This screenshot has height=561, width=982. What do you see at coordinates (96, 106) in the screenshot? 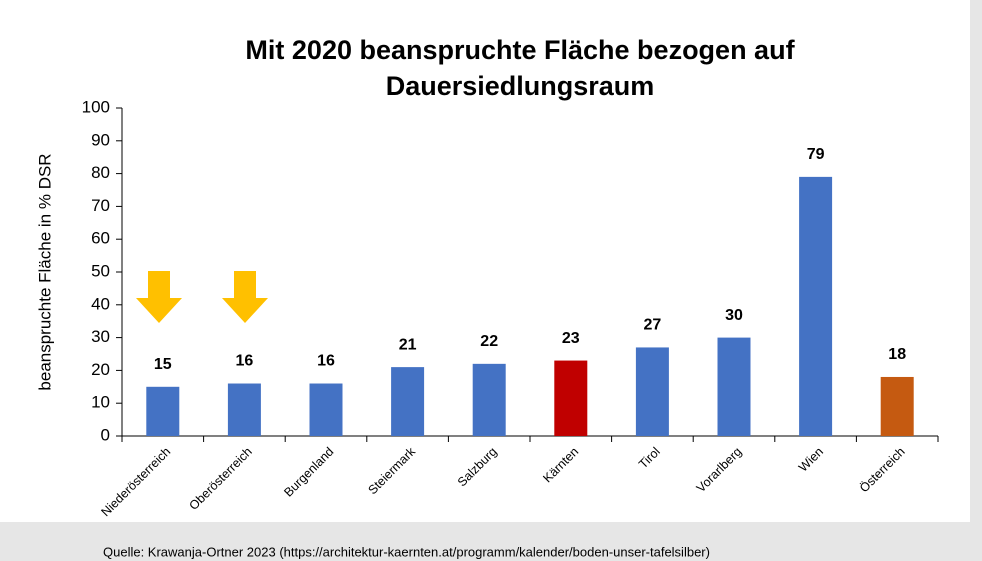
I see `y-tick-label: 100` at bounding box center [96, 106].